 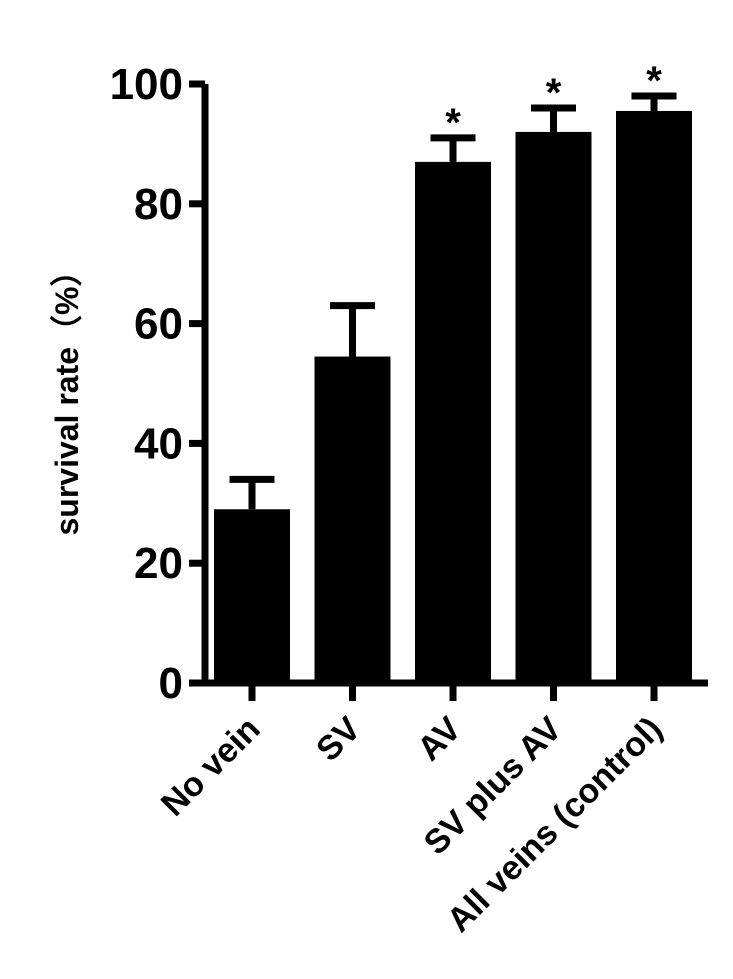 I want to click on y-tick-label: 0, so click(x=171, y=683).